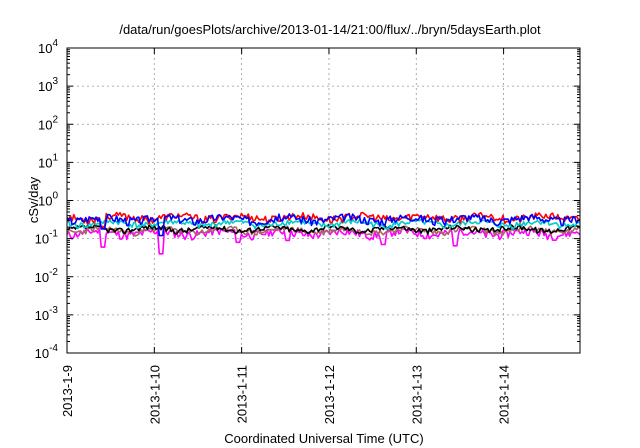 This screenshot has width=640, height=448. What do you see at coordinates (55, 157) in the screenshot?
I see `y-tick-exponent: 1` at bounding box center [55, 157].